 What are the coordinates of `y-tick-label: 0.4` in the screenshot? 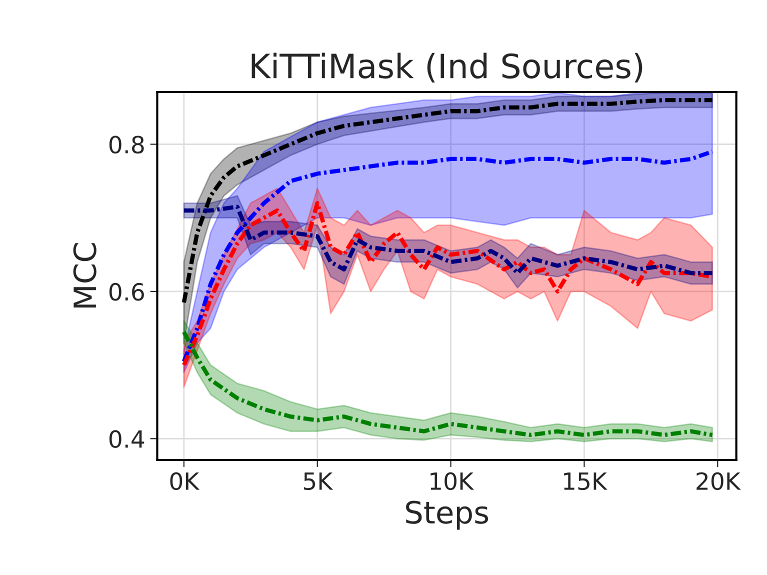 It's located at (126, 439).